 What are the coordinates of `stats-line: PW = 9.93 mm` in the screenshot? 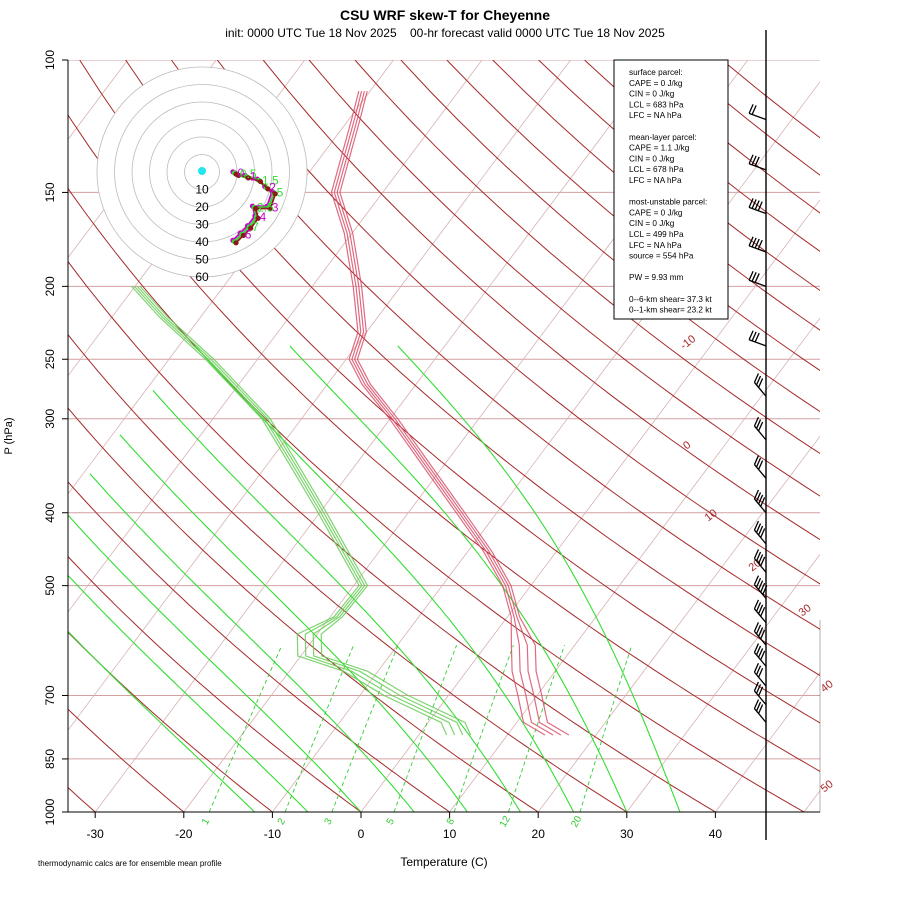 It's located at (656, 277).